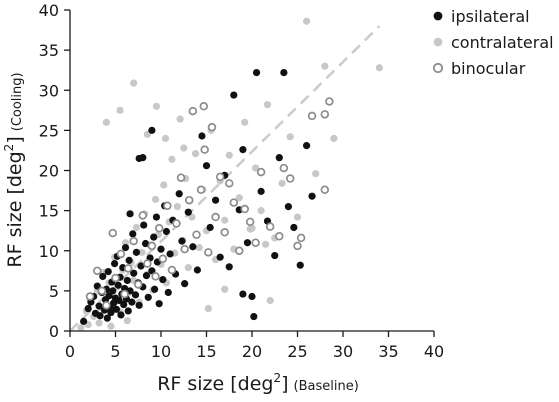  Describe the element at coordinates (49, 10) in the screenshot. I see `y-tick-label: 40` at that location.